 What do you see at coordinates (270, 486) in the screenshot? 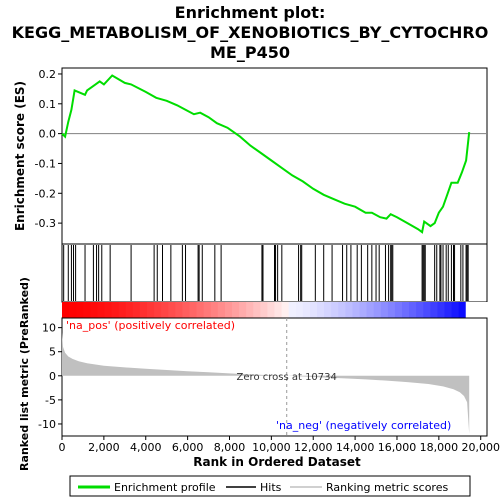
I see `legend-frame` at bounding box center [270, 486].